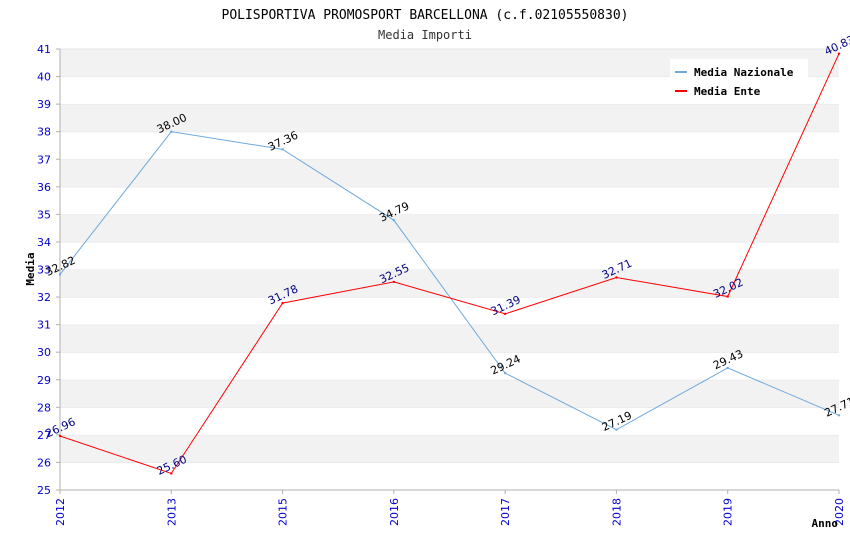 The image size is (850, 550). What do you see at coordinates (44, 159) in the screenshot?
I see `y-tick-label: 37` at bounding box center [44, 159].